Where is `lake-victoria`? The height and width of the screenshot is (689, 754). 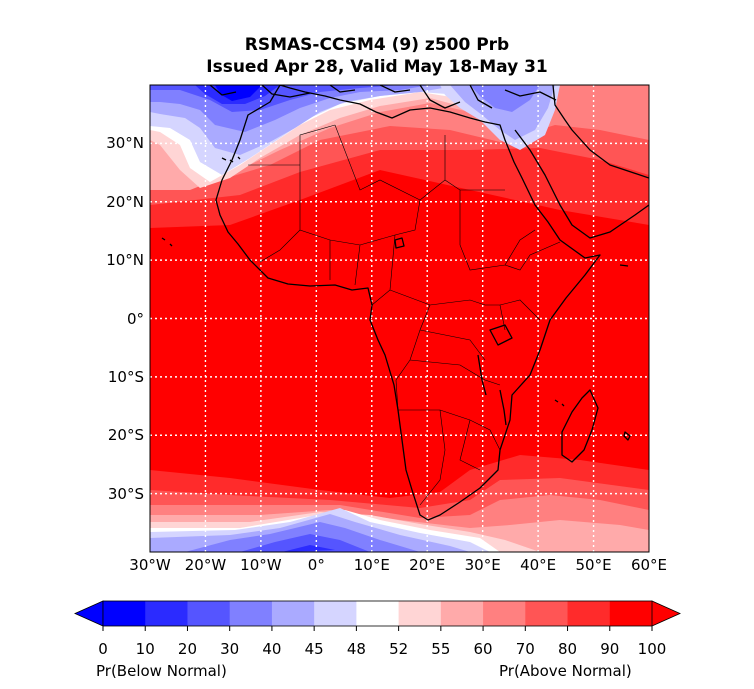
lake-victoria is located at coordinates (501, 335).